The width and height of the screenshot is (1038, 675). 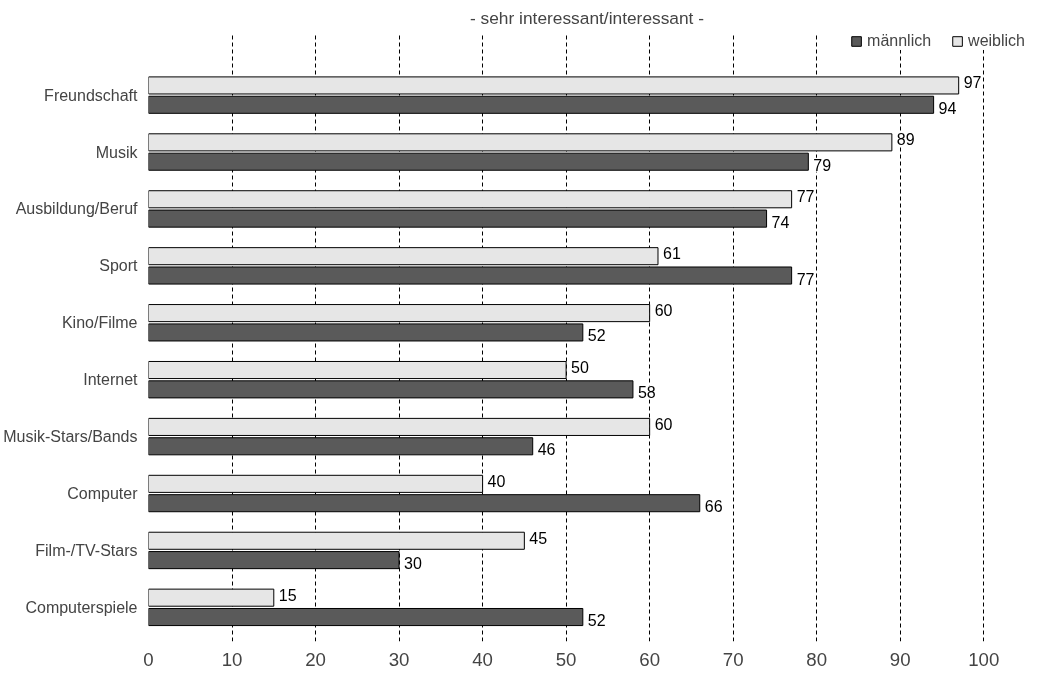 I want to click on data-label: 58, so click(x=646, y=393).